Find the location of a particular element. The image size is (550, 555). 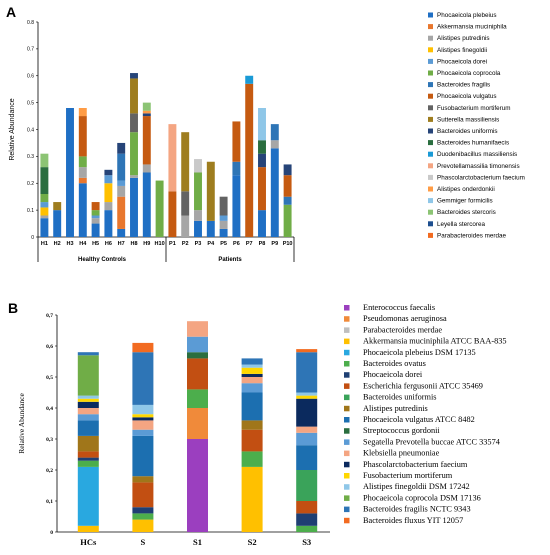

legend-label-a: Leyella stercorea is located at coordinates (461, 224).